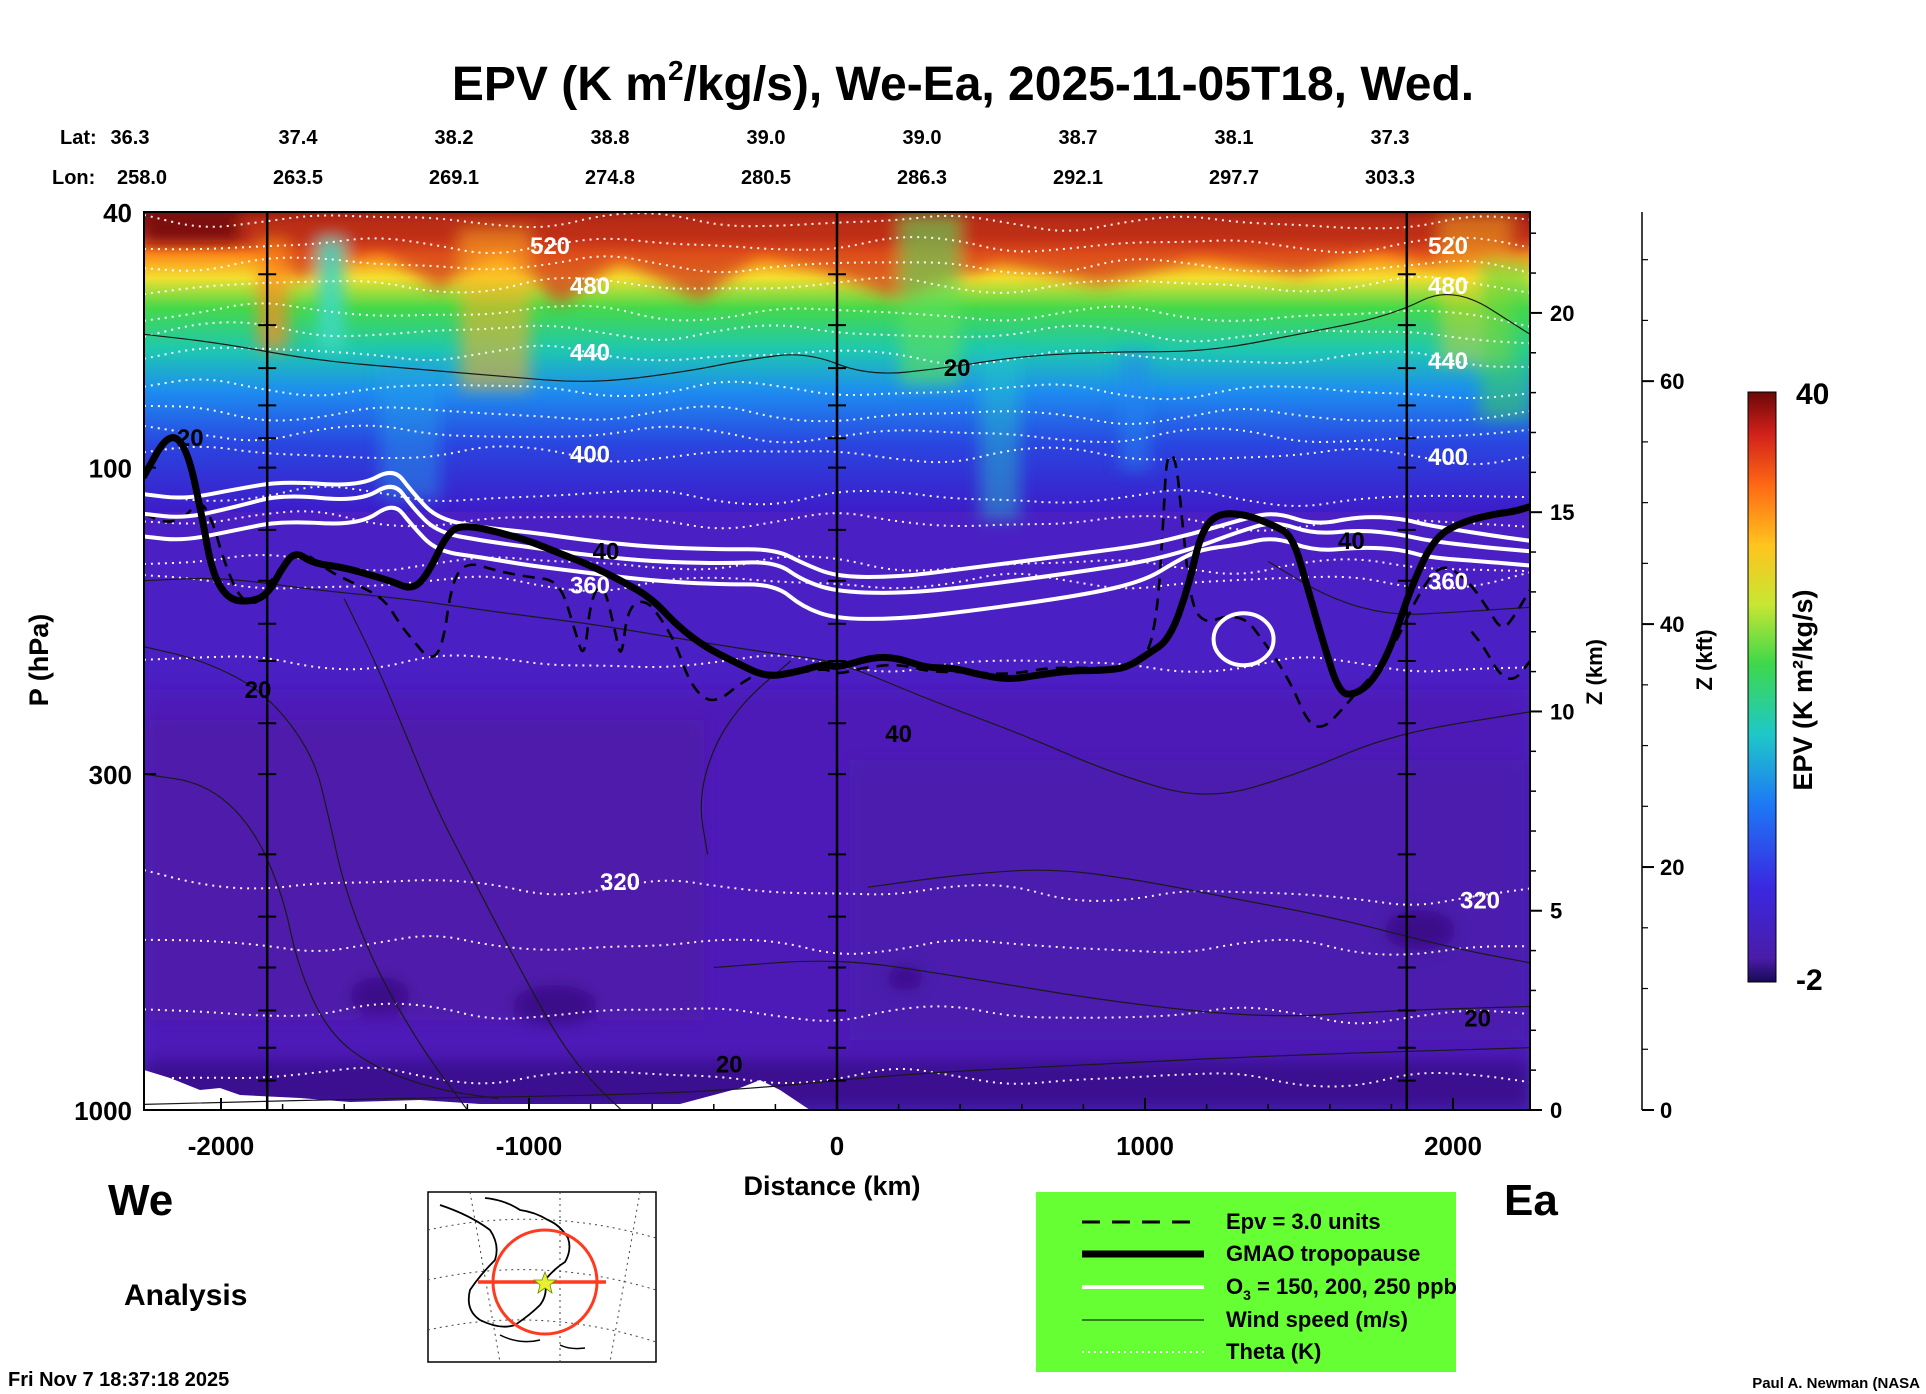 The image size is (1926, 1394). I want to click on epv-3-unit-contour, so click(837, 590).